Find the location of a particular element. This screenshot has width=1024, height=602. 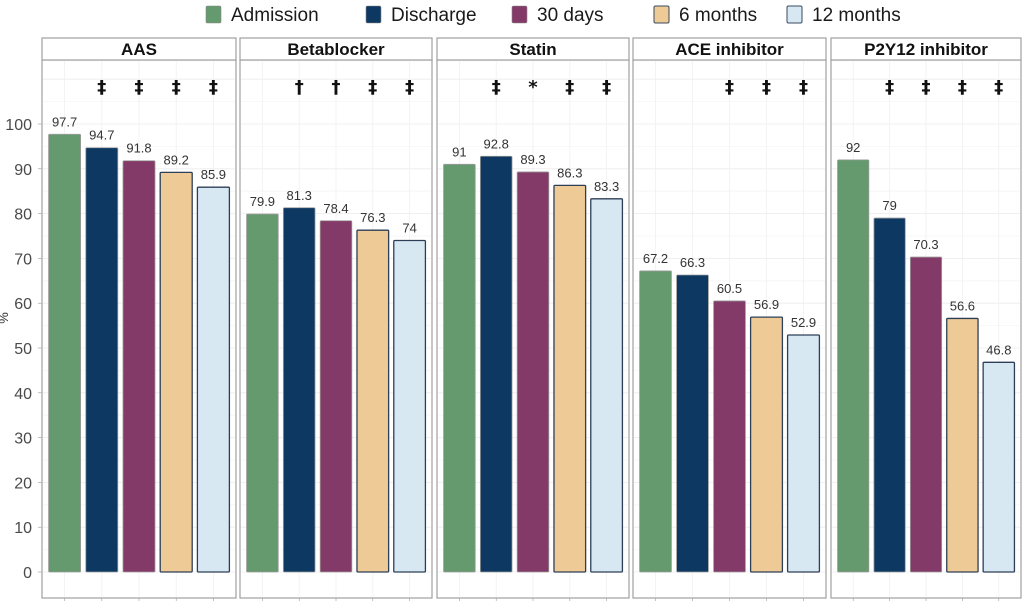

data-label: 78.4 is located at coordinates (335, 208).